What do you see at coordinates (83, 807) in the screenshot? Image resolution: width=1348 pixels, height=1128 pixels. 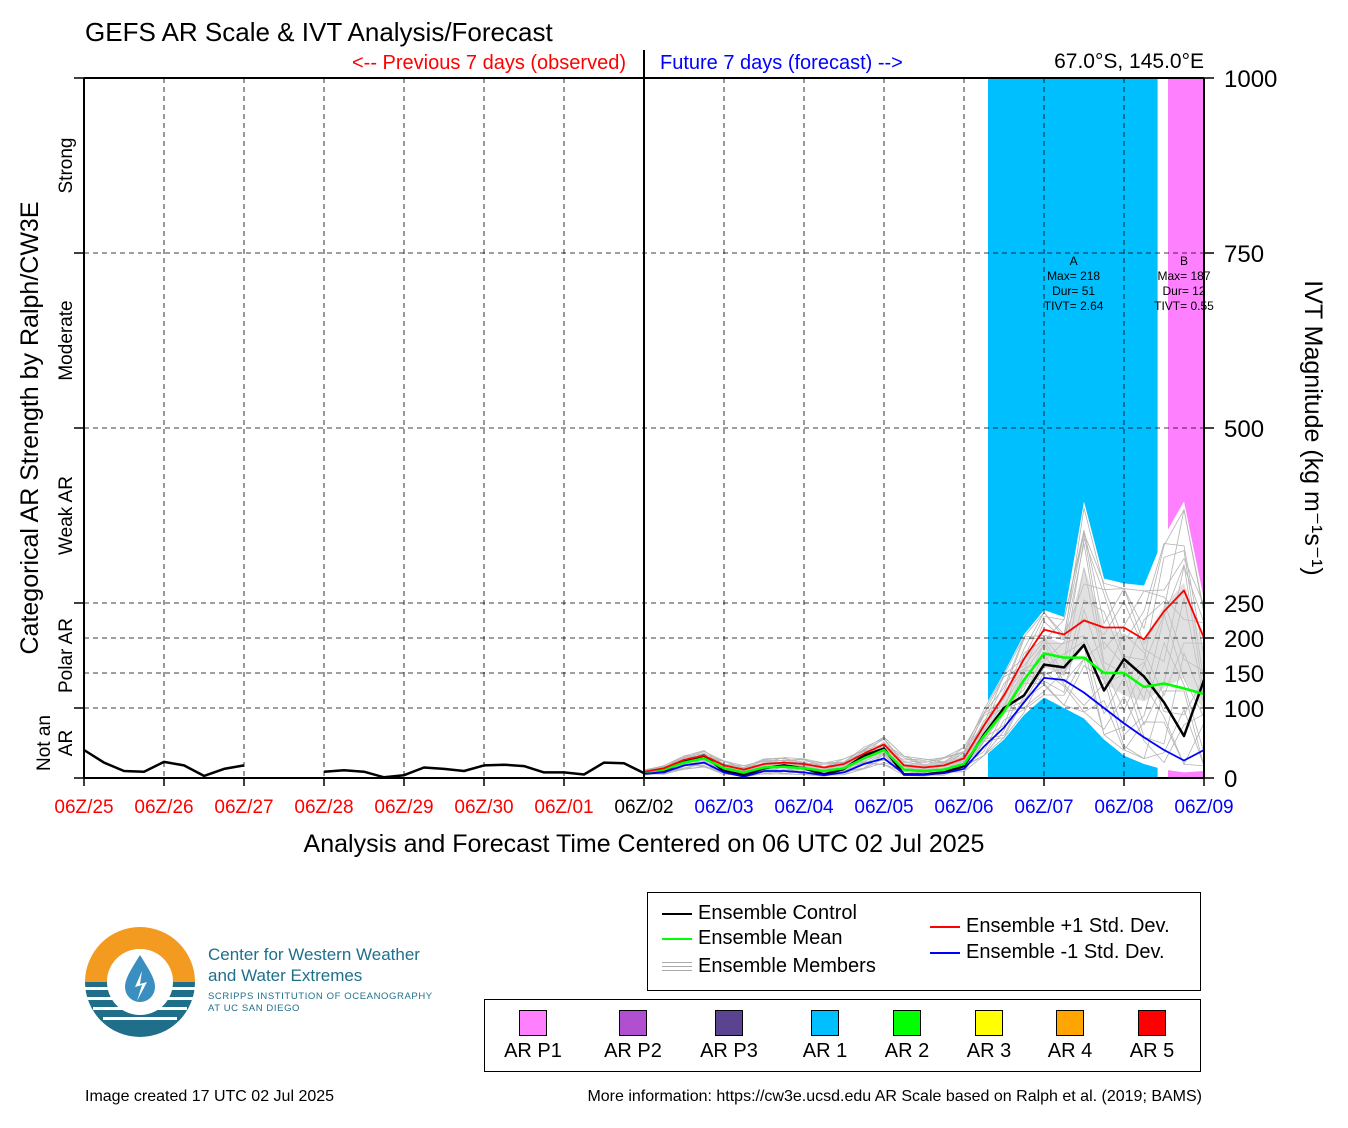 I see `x-tick-label: 06Z/25` at bounding box center [83, 807].